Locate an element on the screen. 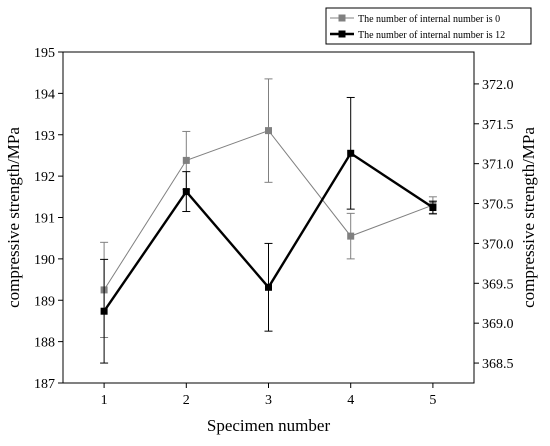  legend-label: The number of internal number is 12 is located at coordinates (431, 35).